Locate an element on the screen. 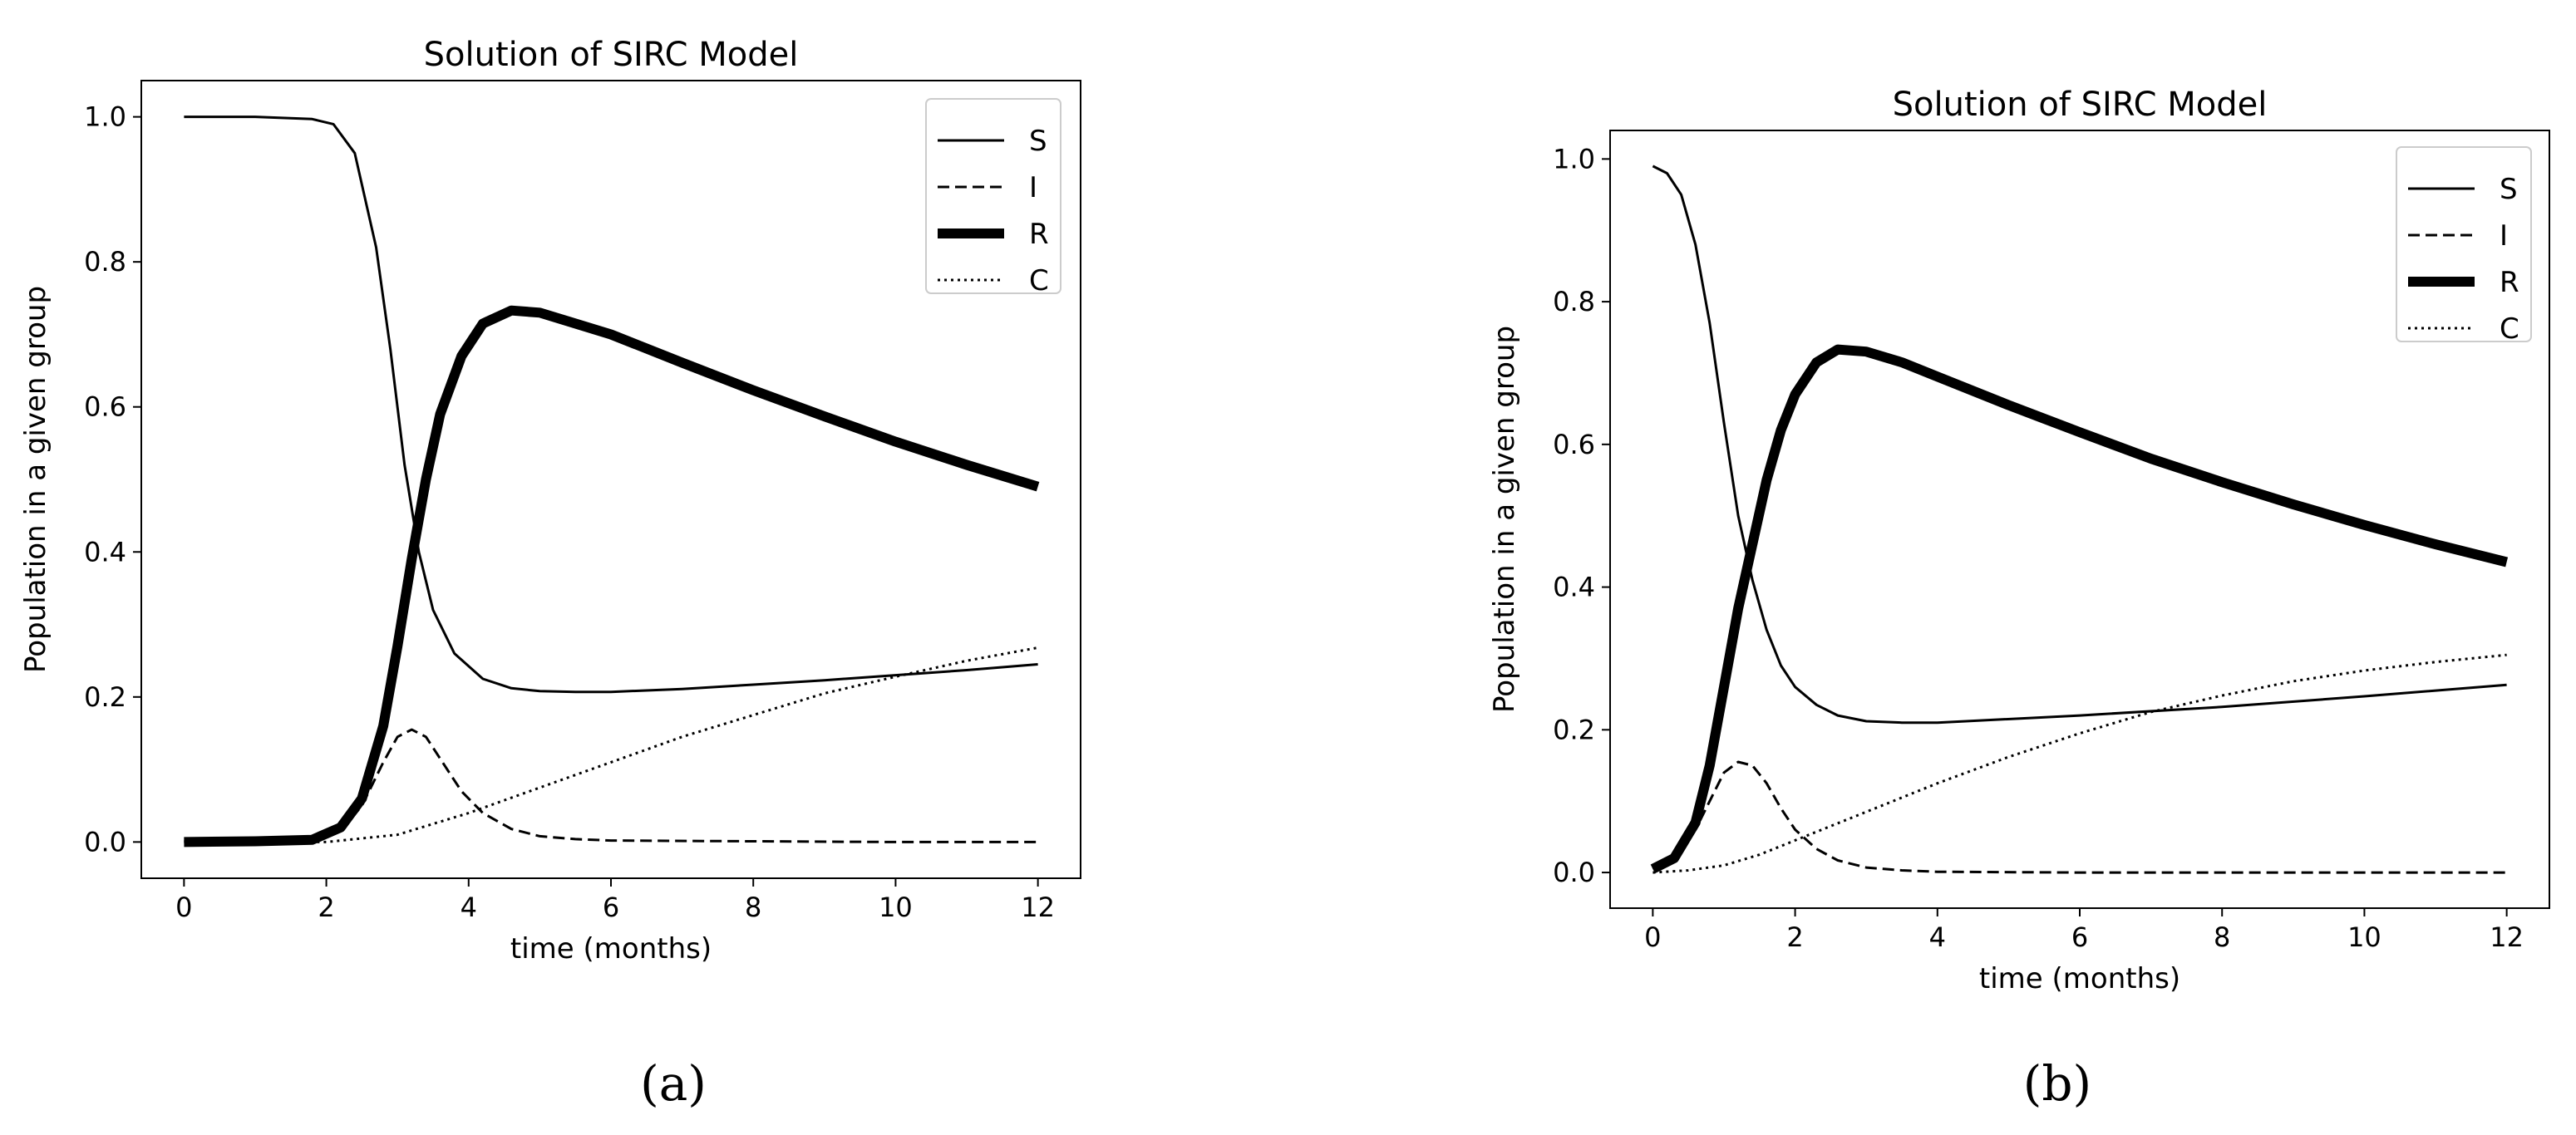 The height and width of the screenshot is (1135, 2576). caption-b: (b) is located at coordinates (2057, 1083).